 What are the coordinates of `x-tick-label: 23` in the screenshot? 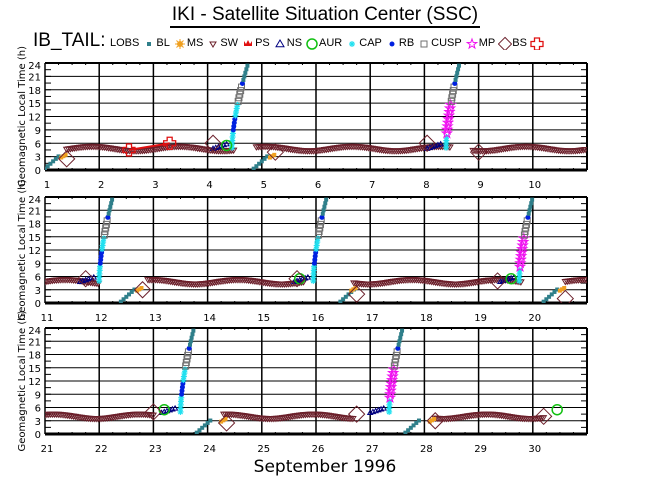 It's located at (155, 449).